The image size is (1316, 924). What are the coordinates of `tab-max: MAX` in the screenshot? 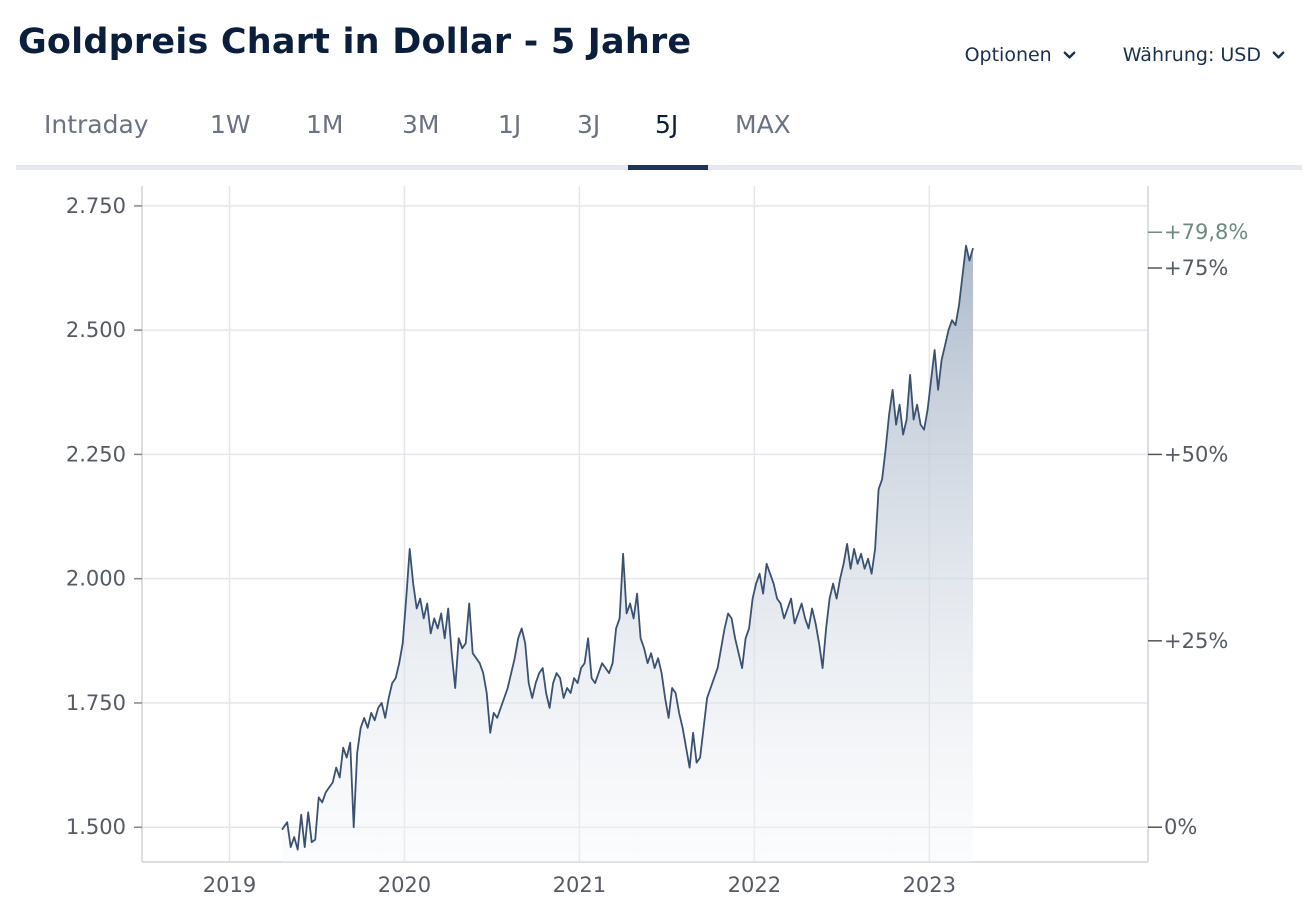 It's located at (763, 124).